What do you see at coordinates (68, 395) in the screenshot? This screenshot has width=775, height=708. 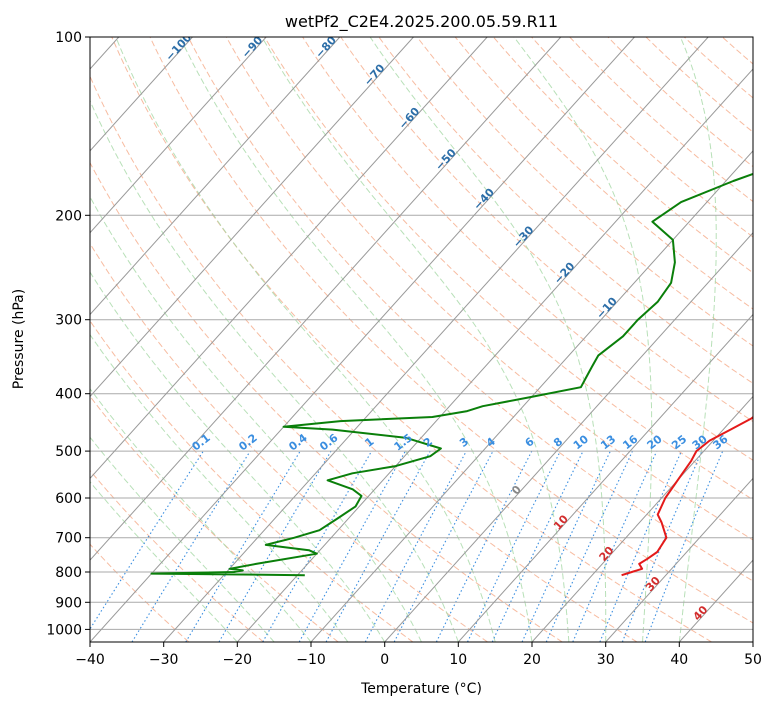 I see `y-tick-label: 400` at bounding box center [68, 395].